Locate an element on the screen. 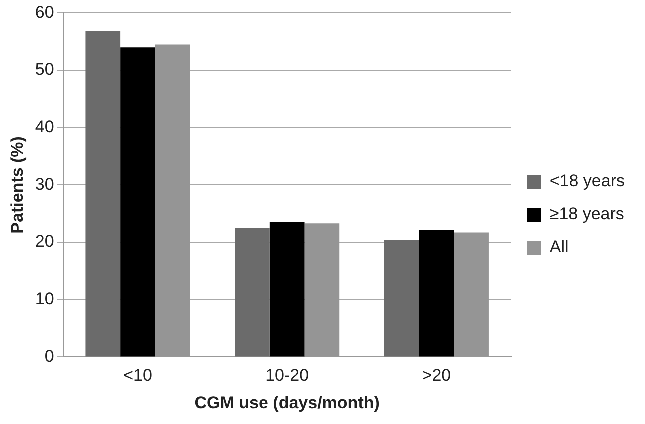  y-tick-label: 10 is located at coordinates (44, 299).